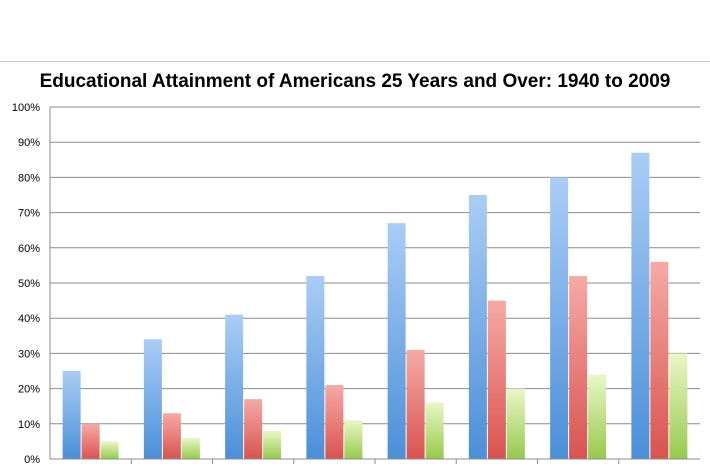 Image resolution: width=710 pixels, height=473 pixels. I want to click on y-tick-label: 90%, so click(29, 143).